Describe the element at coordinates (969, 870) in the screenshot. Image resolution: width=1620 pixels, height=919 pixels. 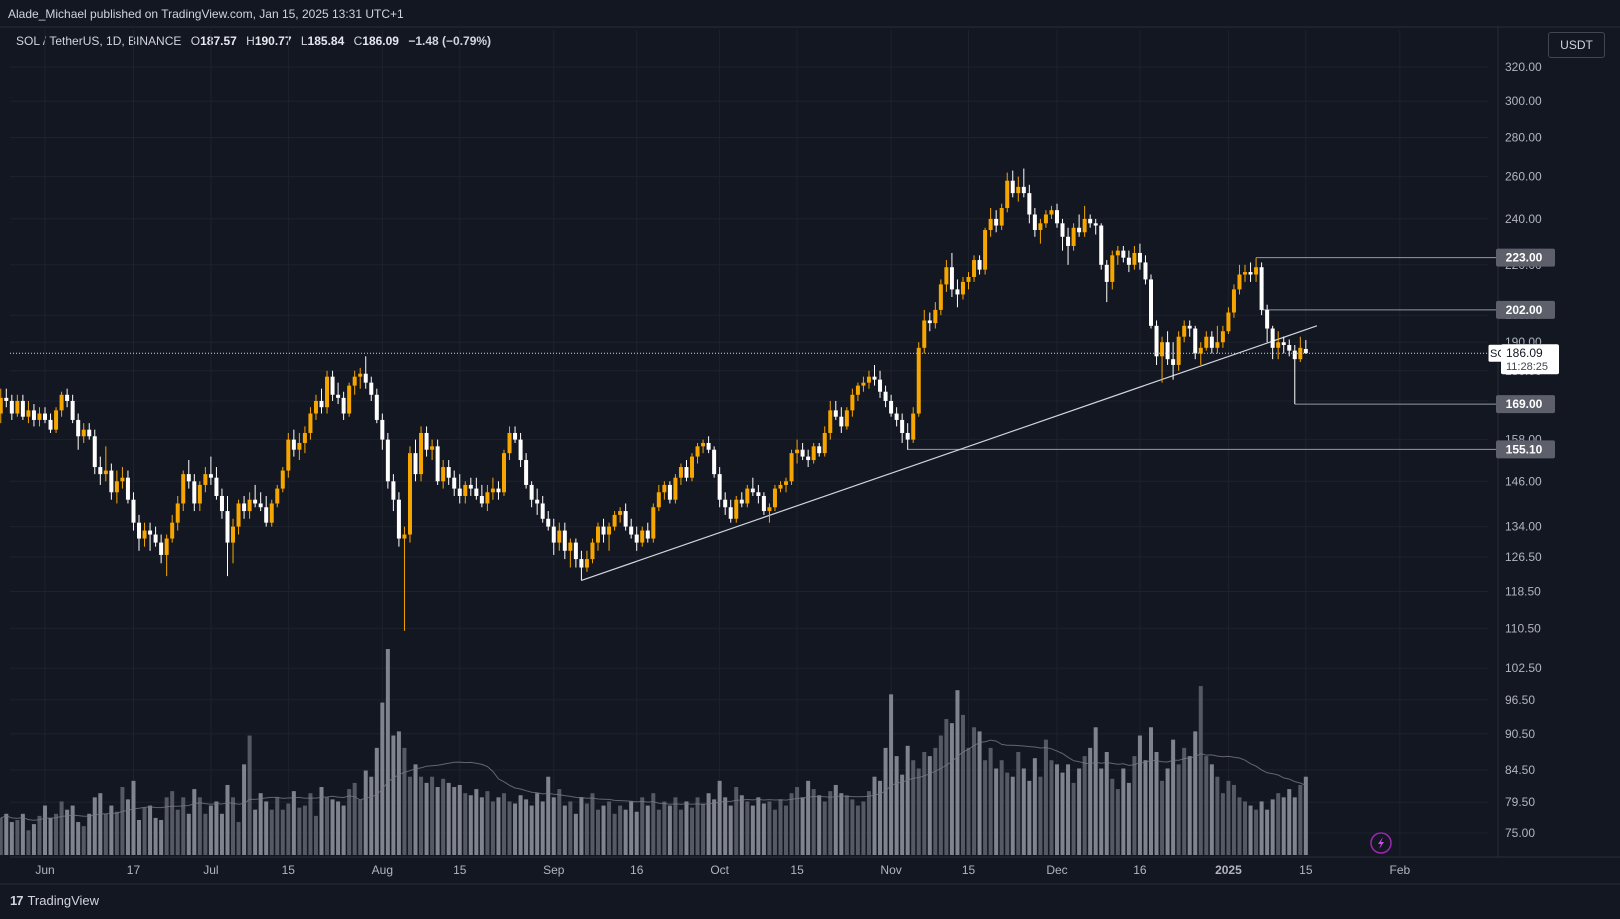
I see `time-tick-label: 15` at that location.